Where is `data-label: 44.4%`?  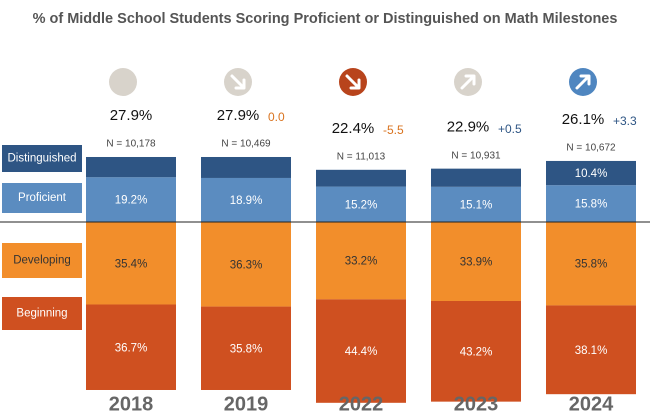 data-label: 44.4% is located at coordinates (361, 352).